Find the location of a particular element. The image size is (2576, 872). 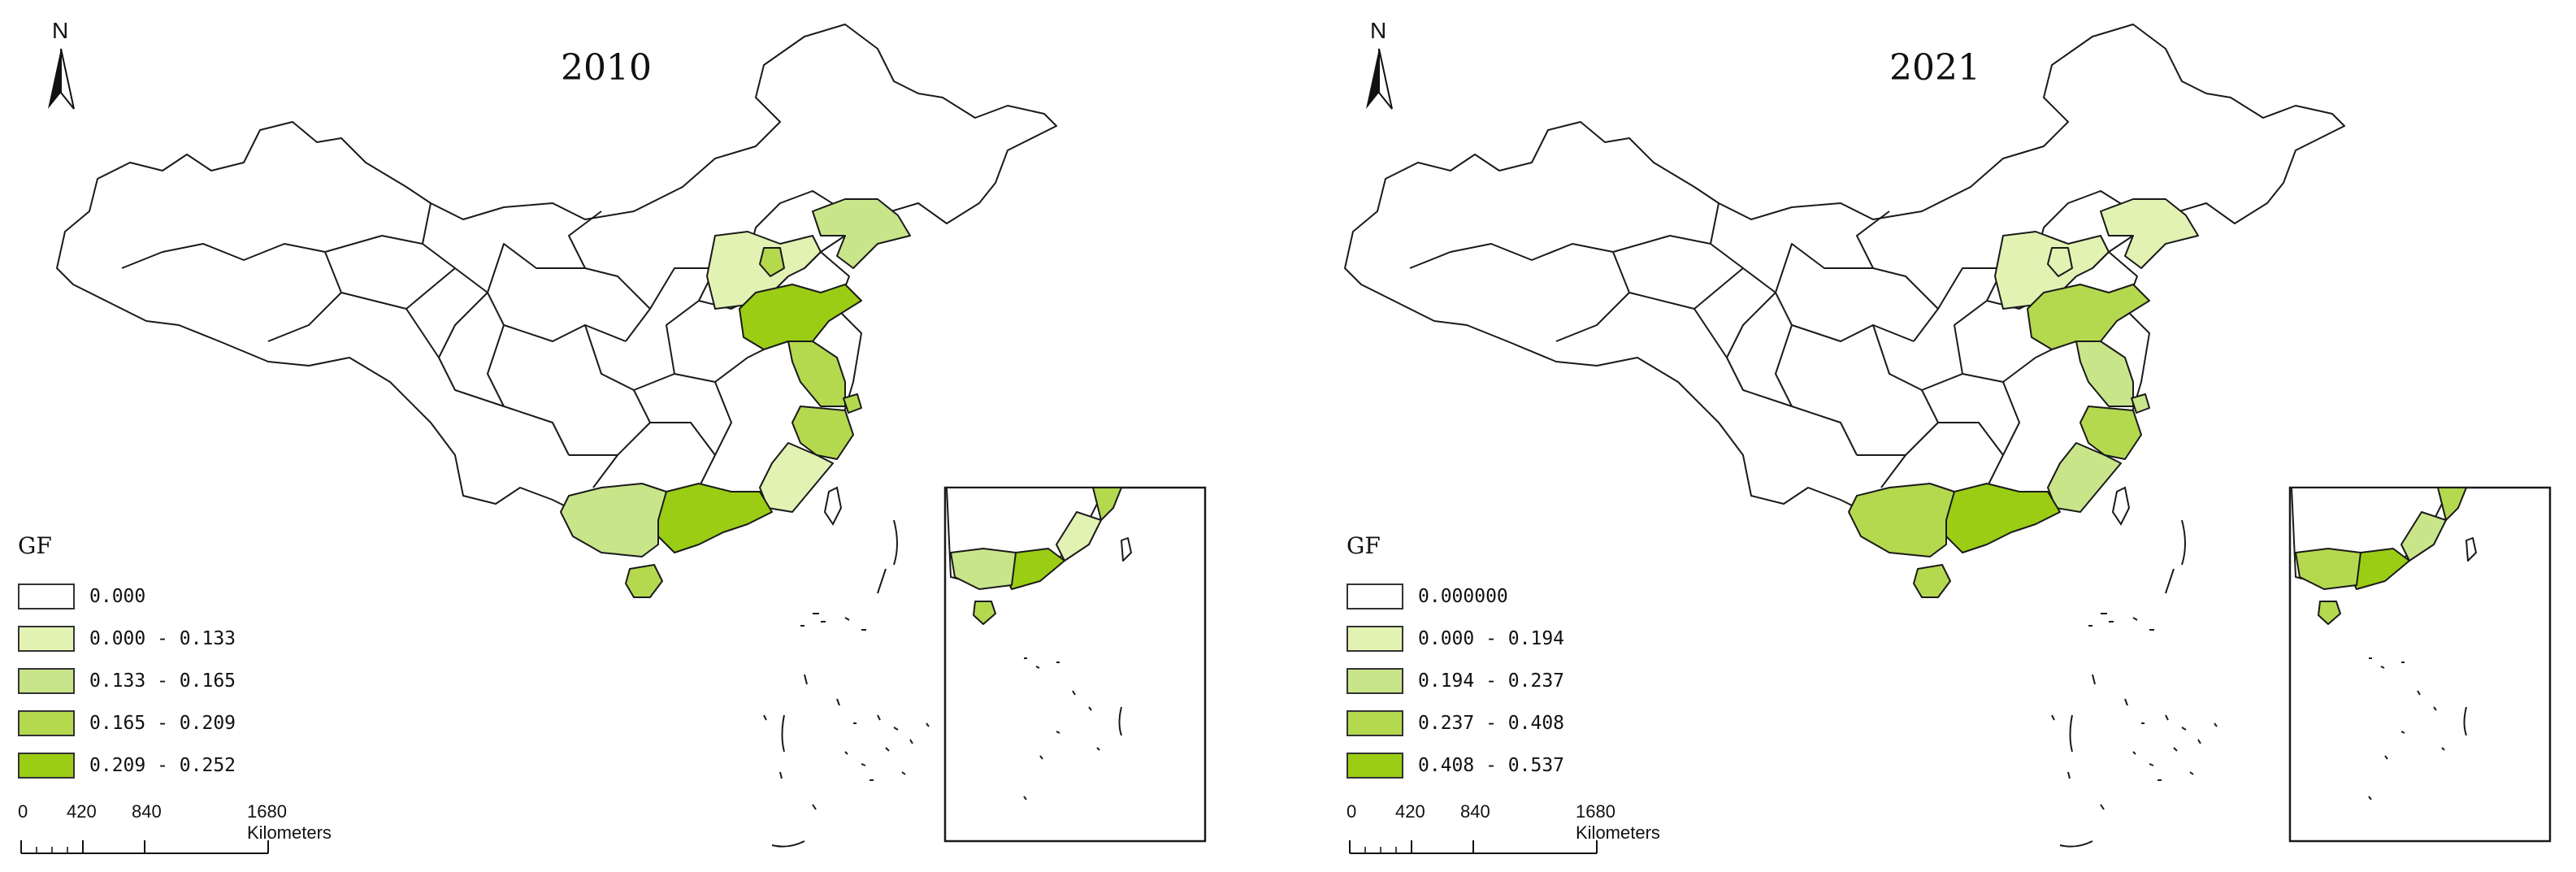

legend-item: 0.165 - 0.209 is located at coordinates (127, 723).